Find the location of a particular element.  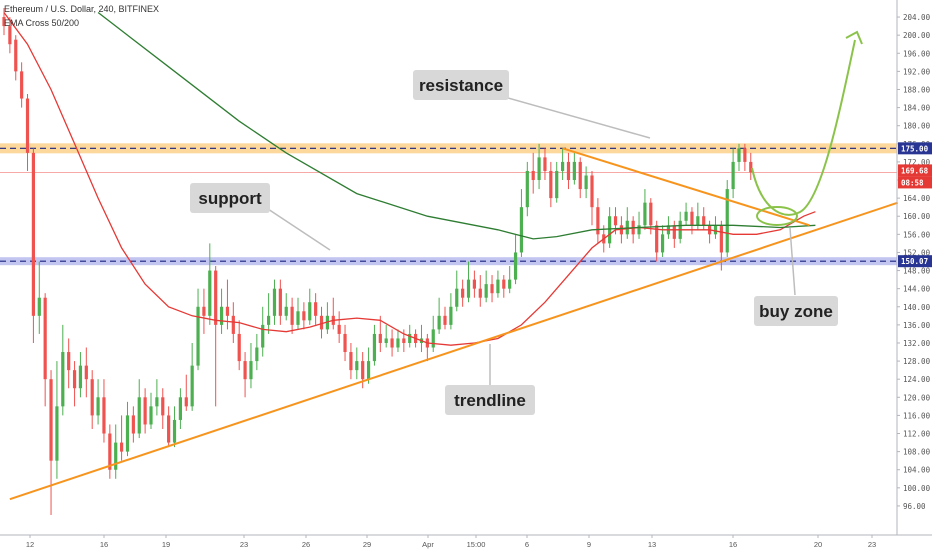

buy-zone-ellipse is located at coordinates (777, 216).